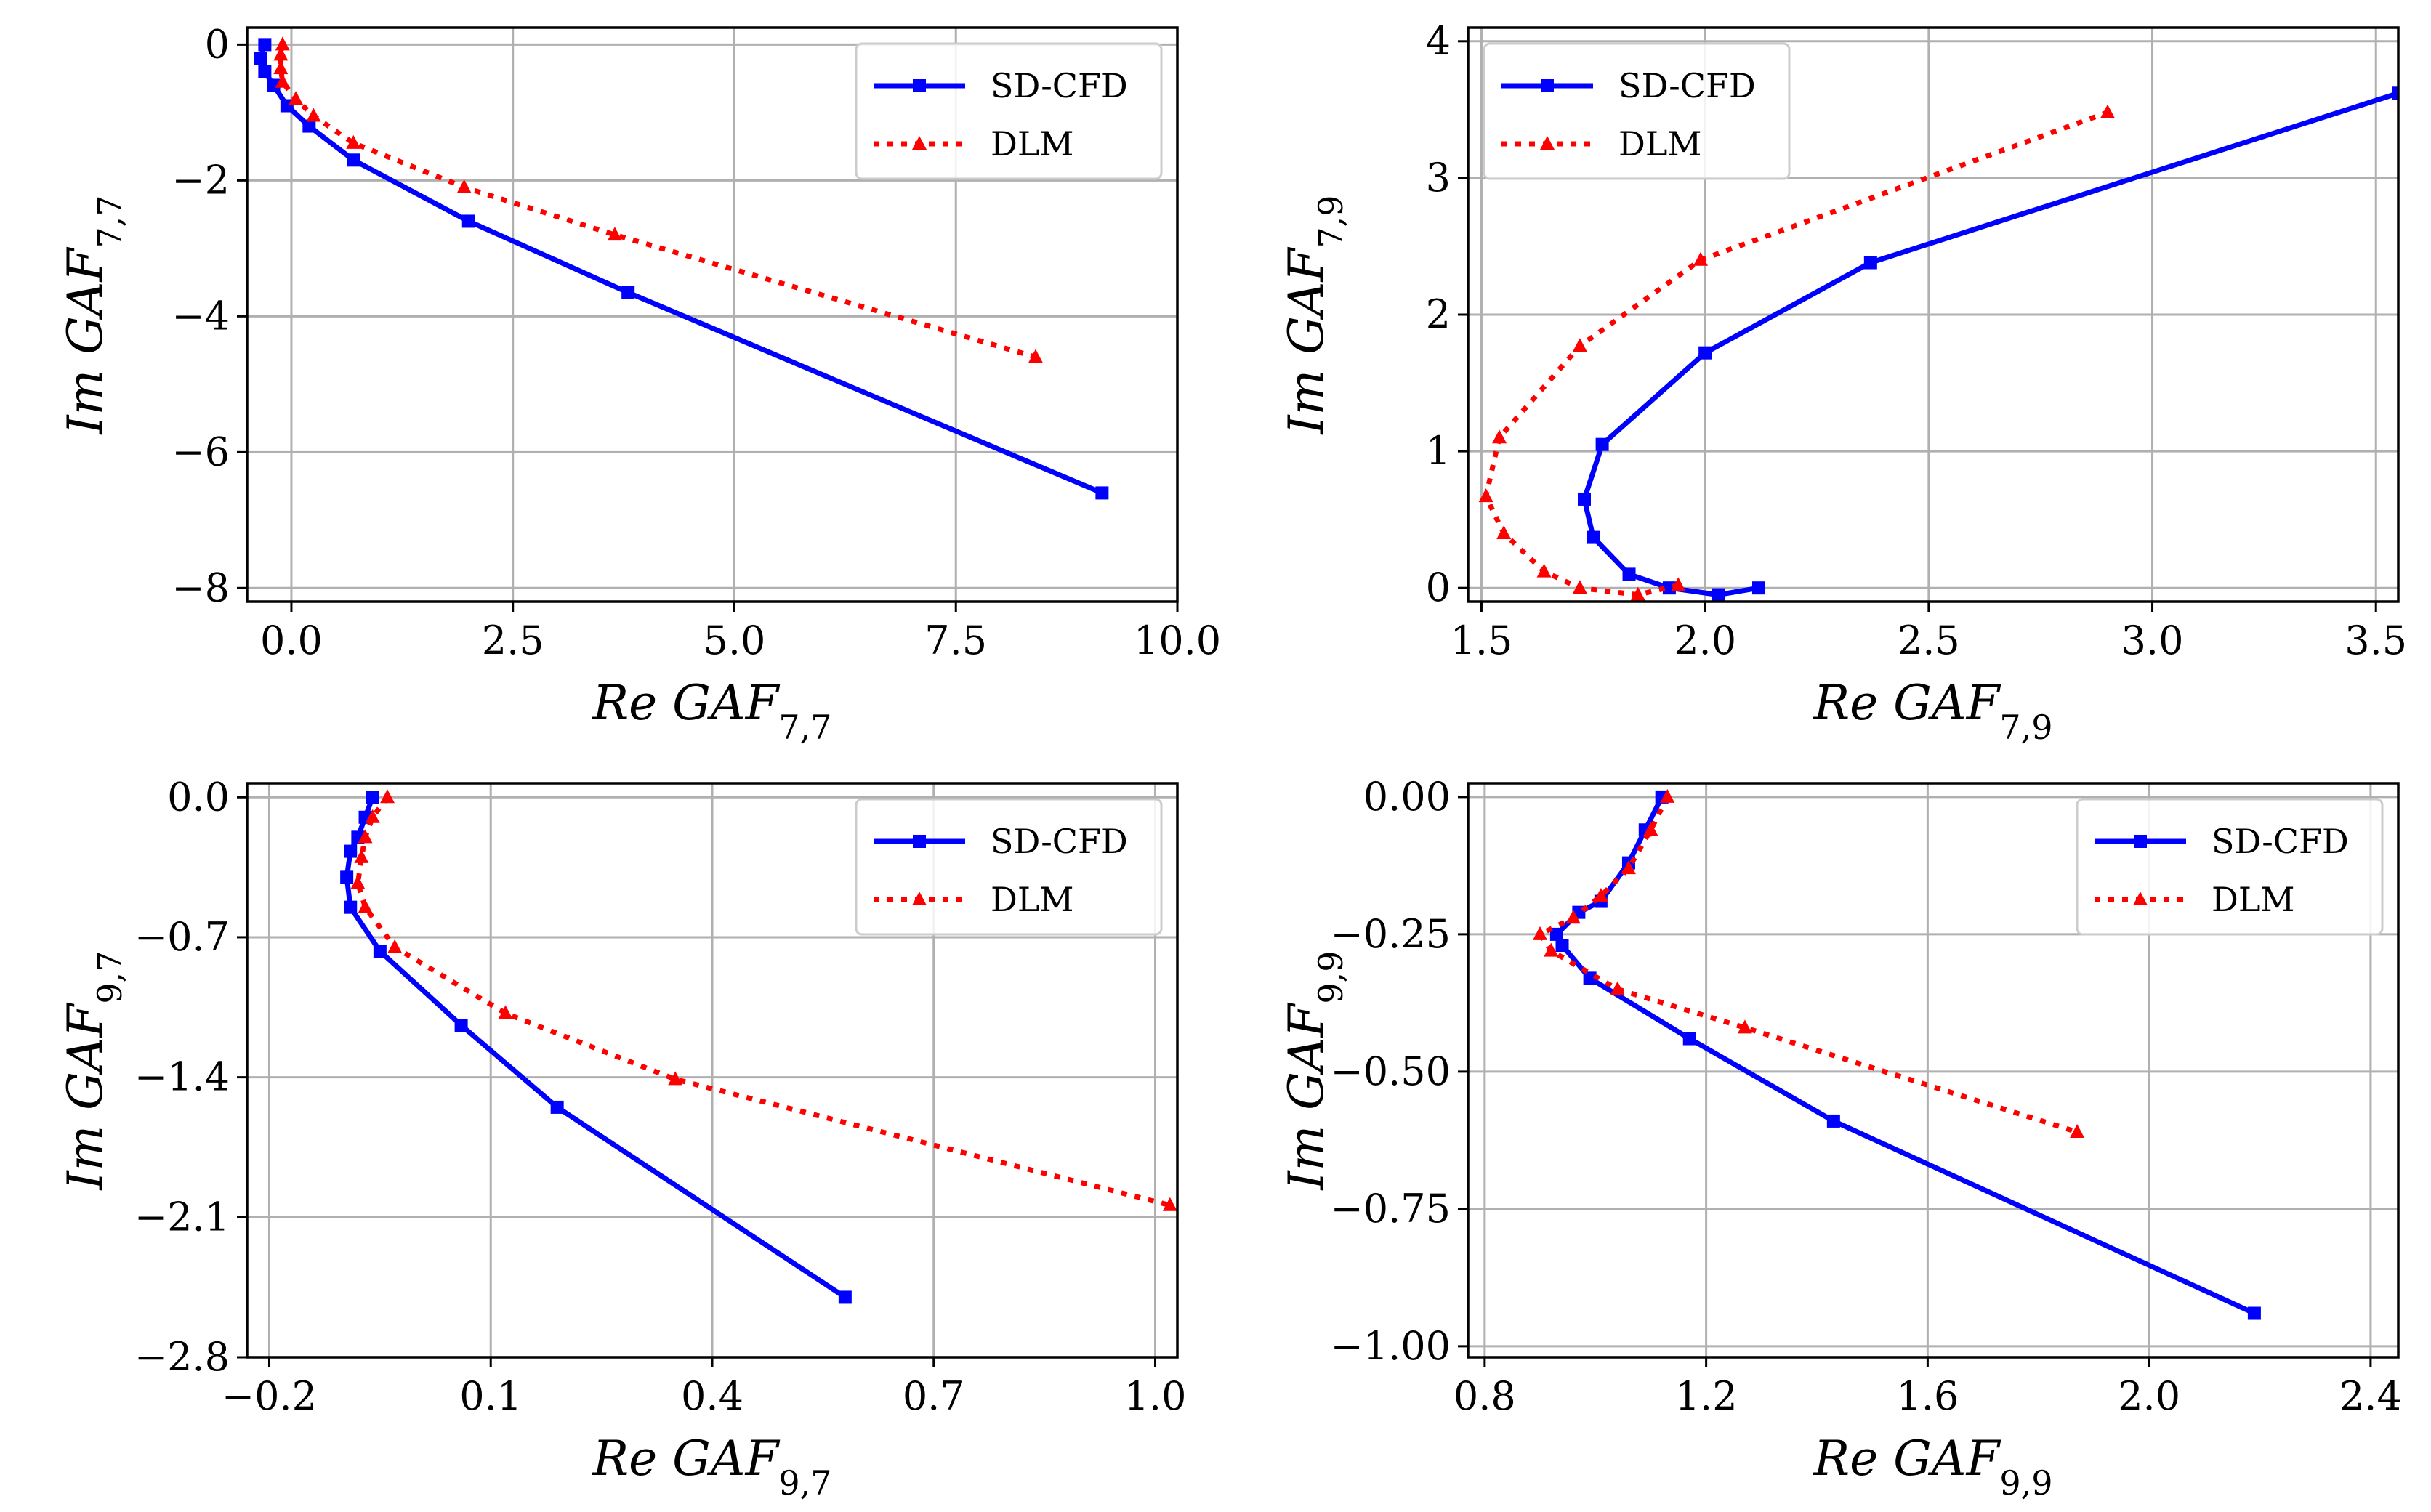 Image resolution: width=2431 pixels, height=1512 pixels. Describe the element at coordinates (711, 711) in the screenshot. I see `x-axis-label: Re GAF7,7` at that location.